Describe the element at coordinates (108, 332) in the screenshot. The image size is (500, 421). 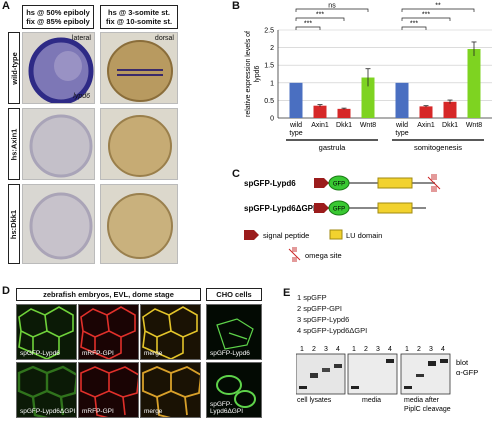
I see `micro-r1-red: mRFP-GPI` at that location.